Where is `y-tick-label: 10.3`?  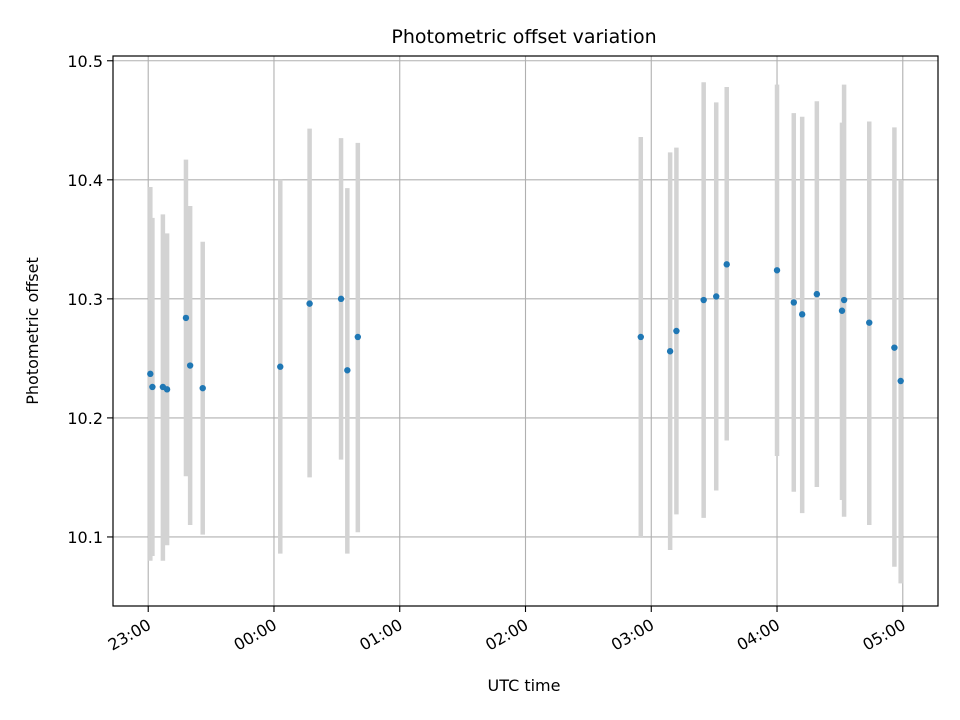 y-tick-label: 10.3 is located at coordinates (85, 299).